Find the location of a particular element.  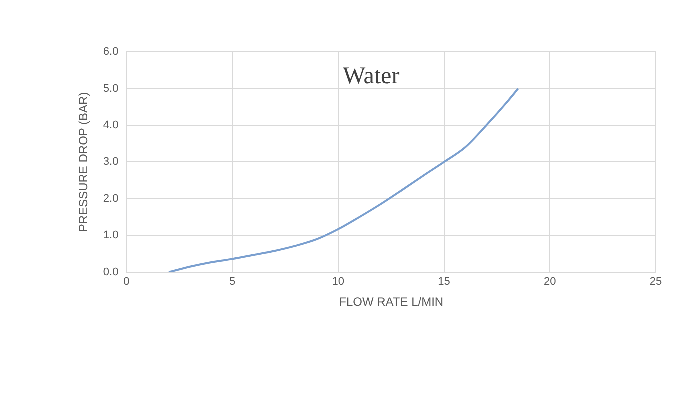

y-tick-label: 1.0 is located at coordinates (111, 236).